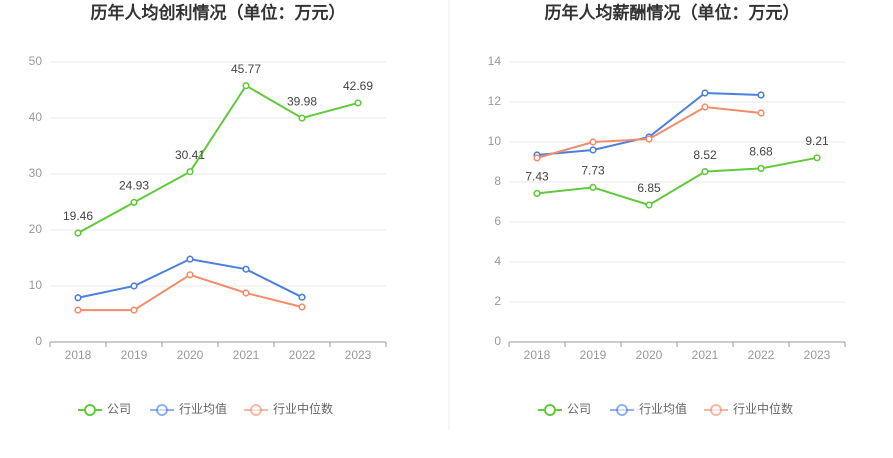 This screenshot has width=893, height=458. What do you see at coordinates (497, 301) in the screenshot?
I see `y-tick-label: 2` at bounding box center [497, 301].